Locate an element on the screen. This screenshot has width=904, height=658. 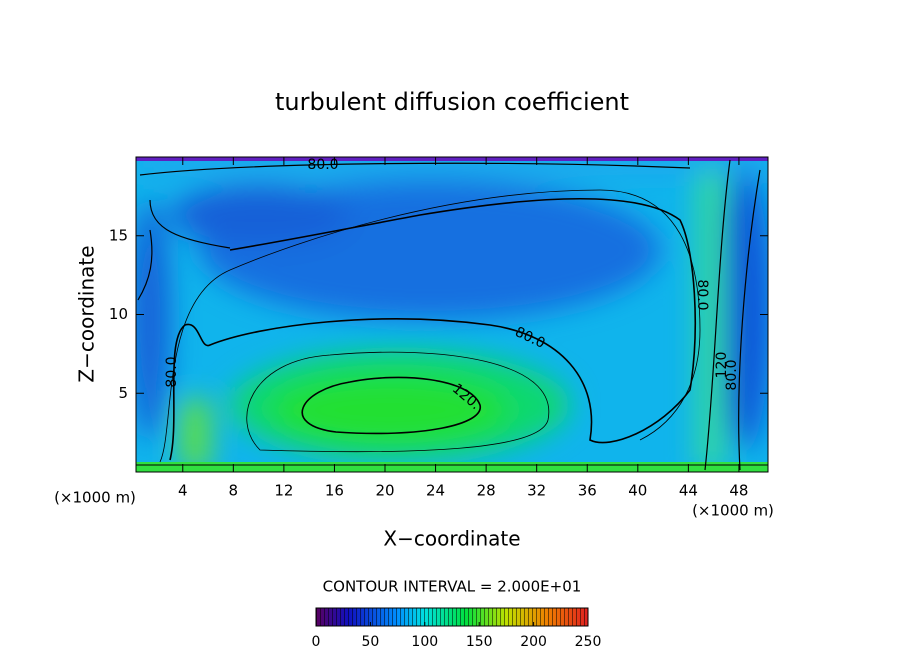
x-tick-label: 40 is located at coordinates (637, 491).